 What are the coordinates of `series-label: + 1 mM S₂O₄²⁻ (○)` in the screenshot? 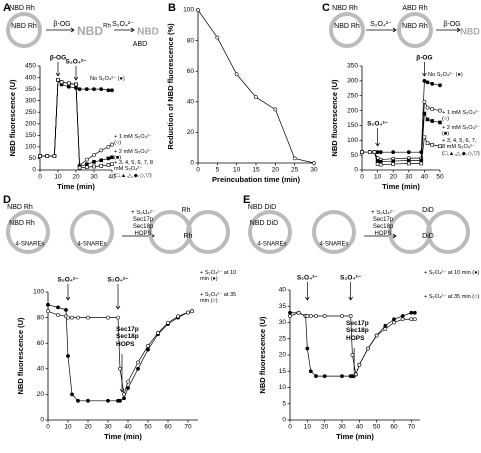 It's located at (461, 116).